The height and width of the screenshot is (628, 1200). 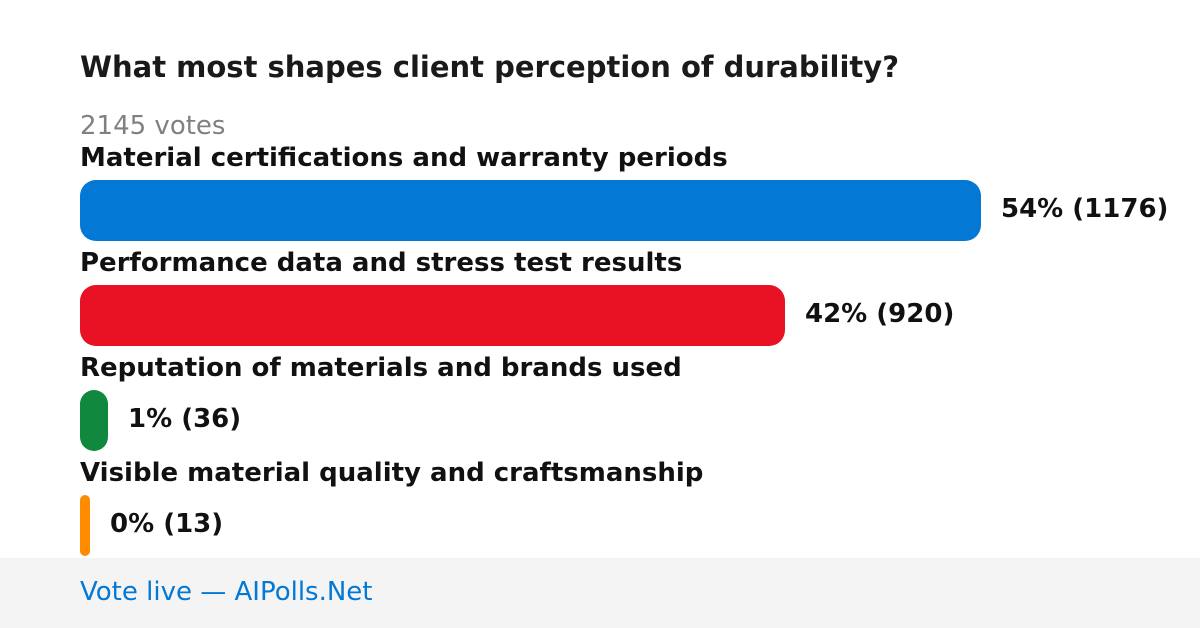 I want to click on option-value-label: 54% (1176), so click(x=1085, y=209).